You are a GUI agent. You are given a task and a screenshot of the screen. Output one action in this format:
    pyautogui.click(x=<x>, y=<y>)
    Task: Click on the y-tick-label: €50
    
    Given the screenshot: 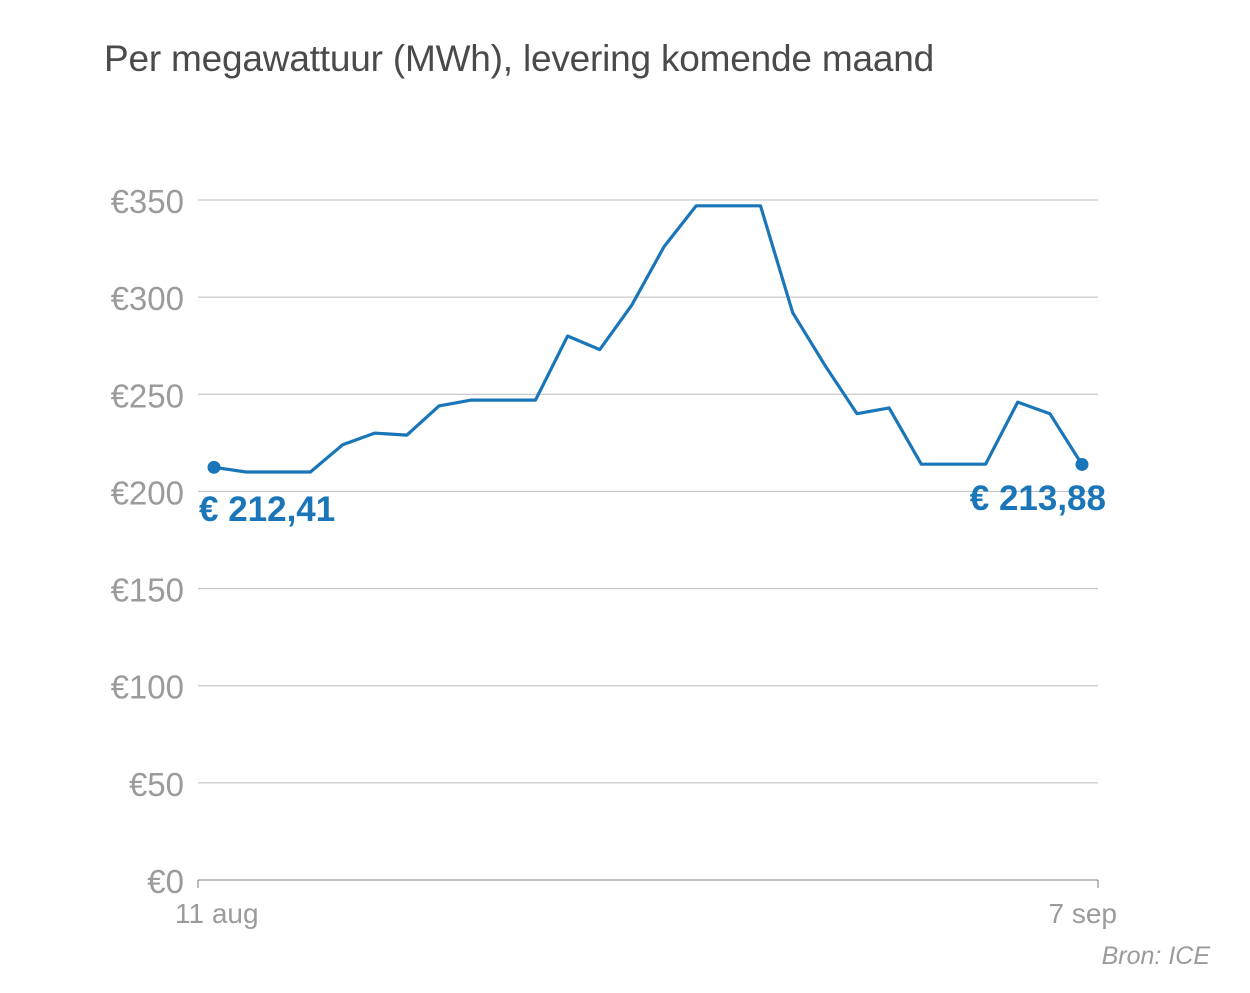 What is the action you would take?
    pyautogui.click(x=156, y=784)
    